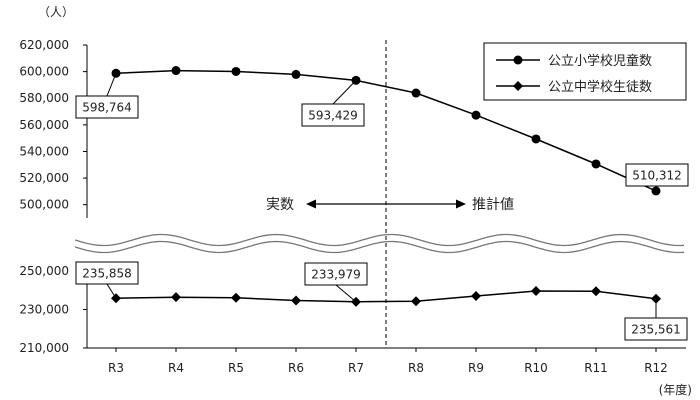 This screenshot has height=400, width=700. Describe the element at coordinates (600, 87) in the screenshot. I see `legend-label-junior-high: 公立中学校生徒数` at that location.